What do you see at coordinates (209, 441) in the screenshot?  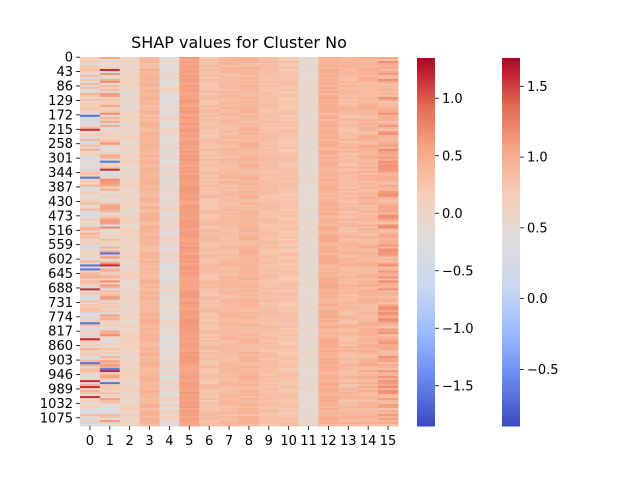 I see `x-tick-label: 6` at bounding box center [209, 441].